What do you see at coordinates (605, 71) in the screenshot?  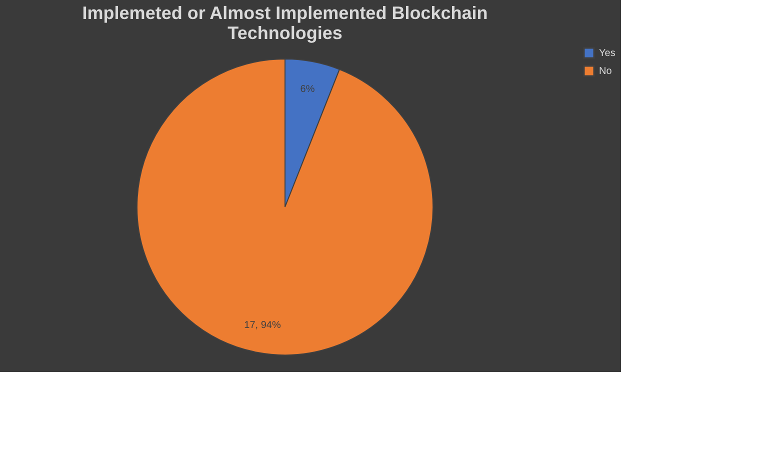 I see `legend-label: No` at bounding box center [605, 71].